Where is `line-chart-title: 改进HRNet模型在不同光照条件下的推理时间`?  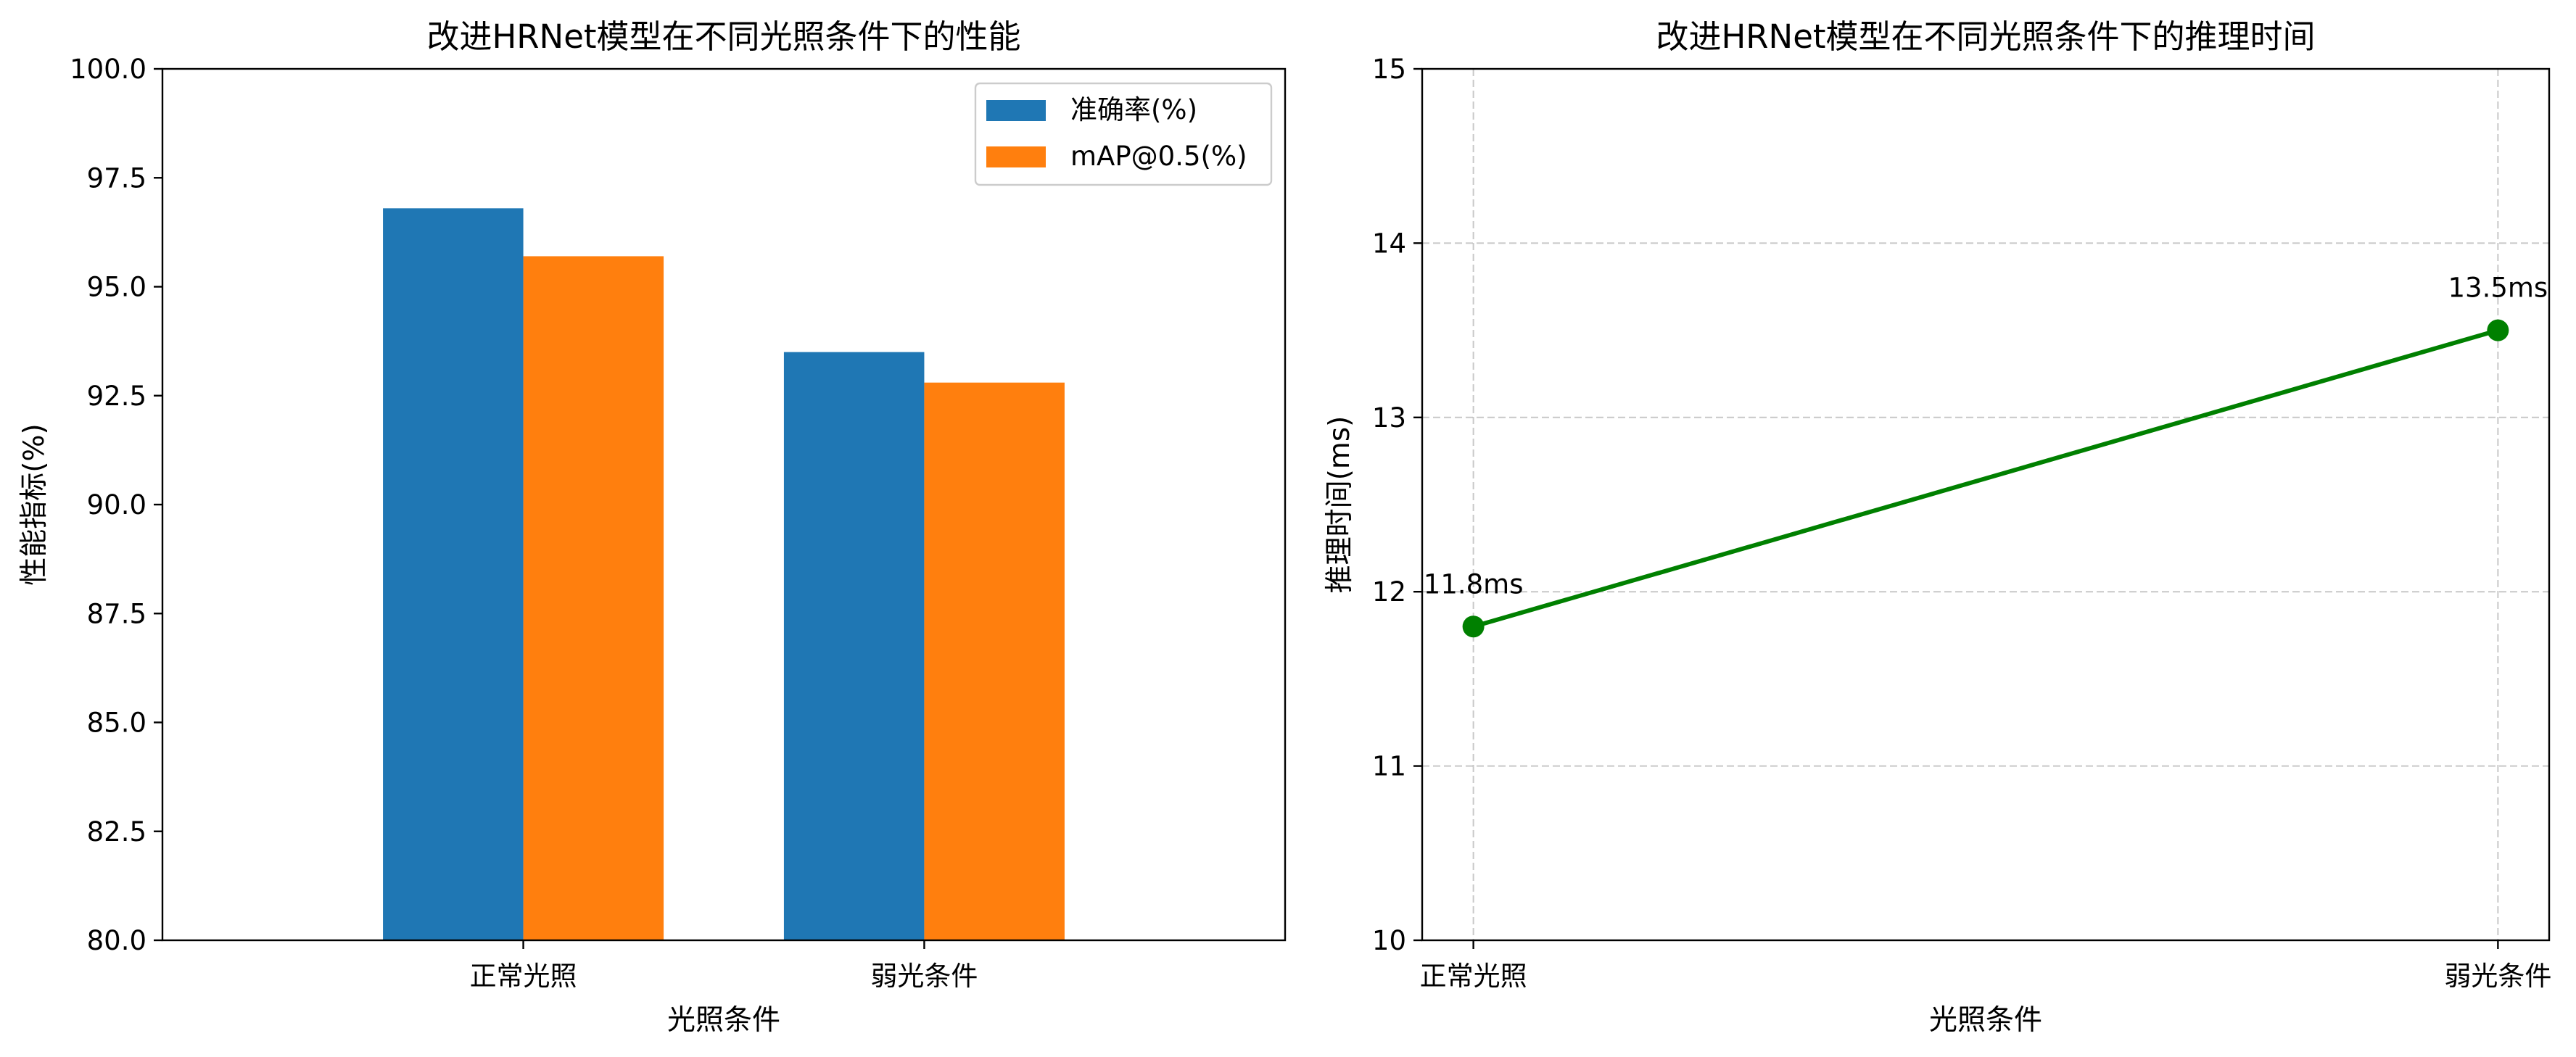 line-chart-title: 改进HRNet模型在不同光照条件下的推理时间 is located at coordinates (1985, 37).